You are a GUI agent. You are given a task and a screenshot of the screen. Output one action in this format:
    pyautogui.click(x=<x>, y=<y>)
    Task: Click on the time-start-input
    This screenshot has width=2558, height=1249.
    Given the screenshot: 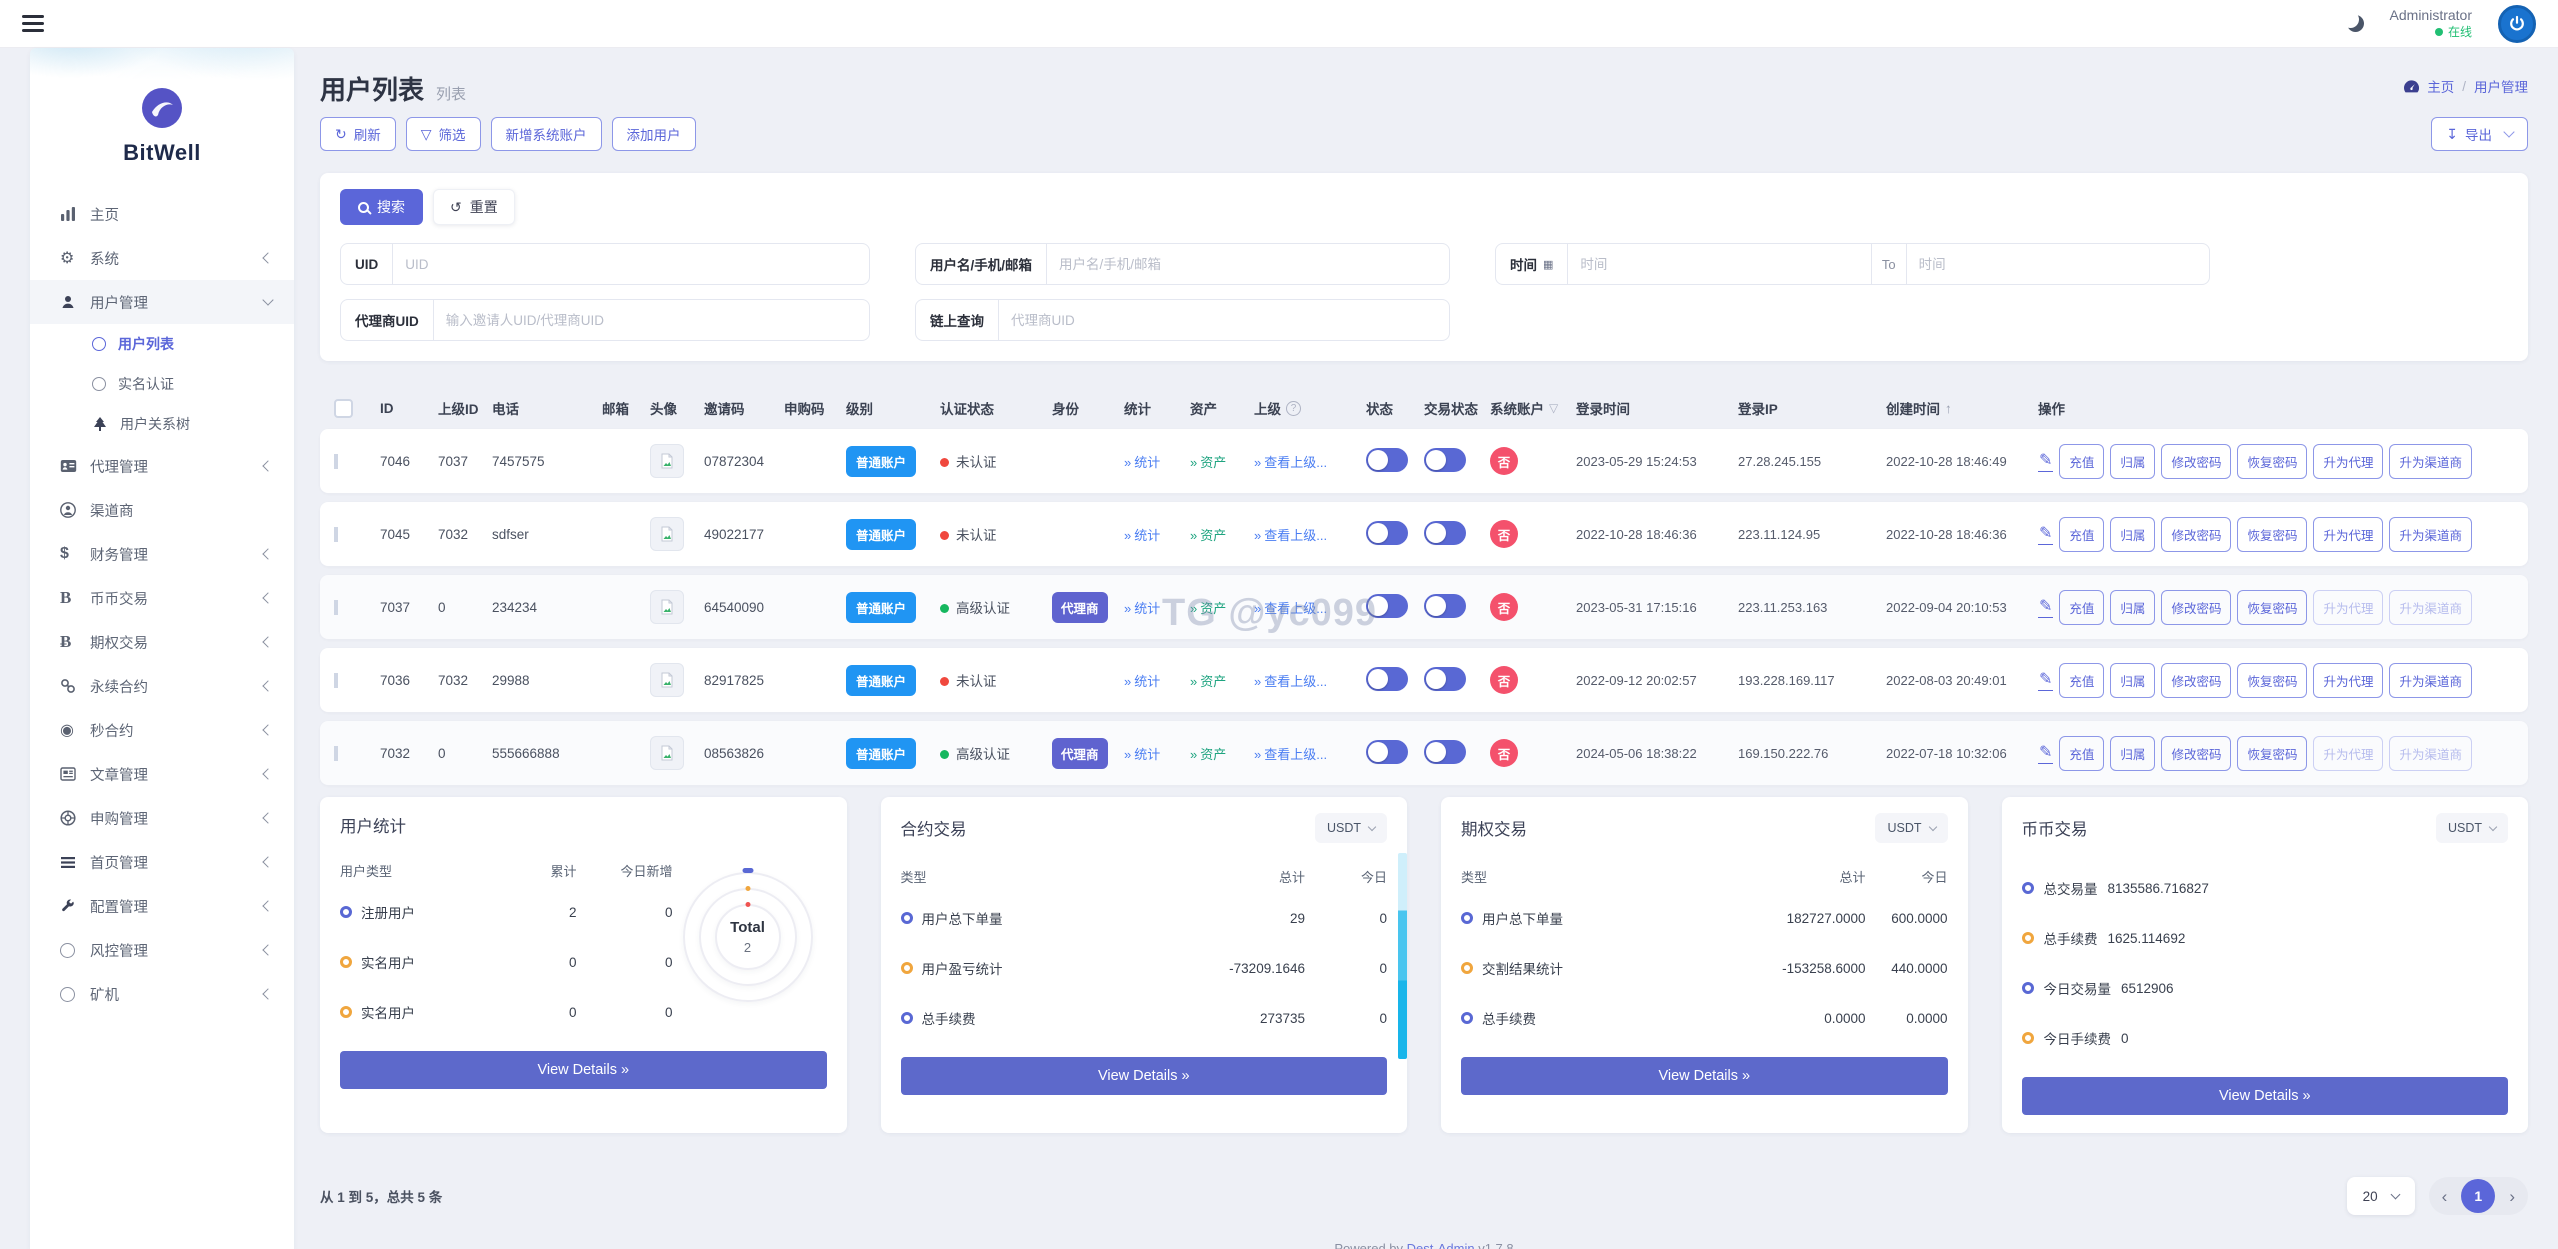 What is the action you would take?
    pyautogui.click(x=1719, y=264)
    